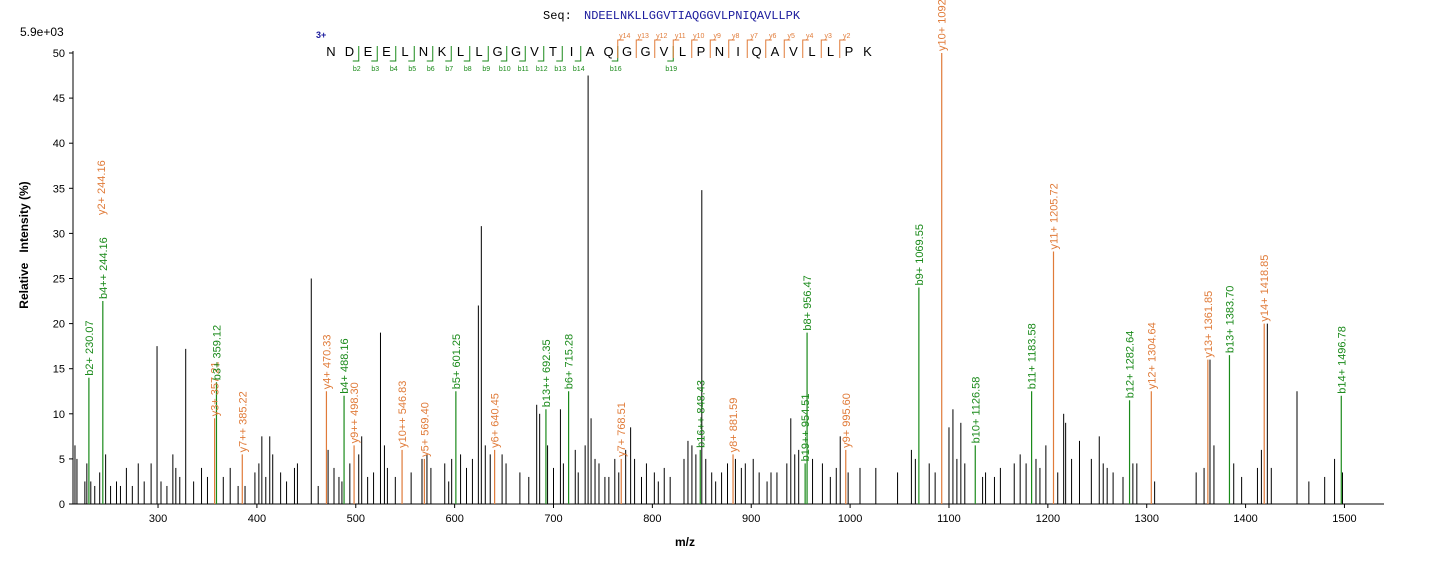  Describe the element at coordinates (943, 25) in the screenshot. I see `peak-label: y10+ 1092.66` at that location.